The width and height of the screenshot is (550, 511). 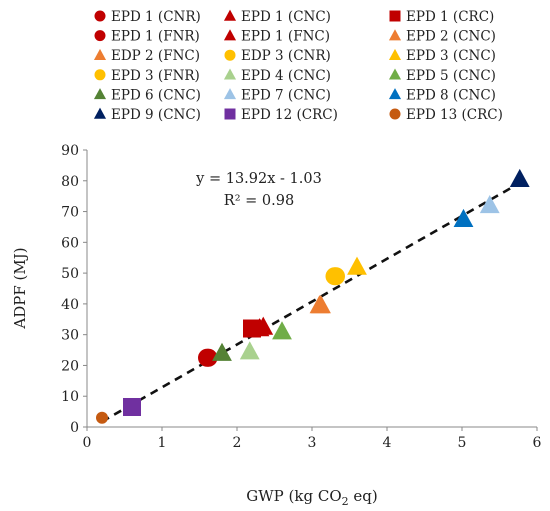 What do you see at coordinates (70, 151) in the screenshot?
I see `y-tick-label: 90` at bounding box center [70, 151].